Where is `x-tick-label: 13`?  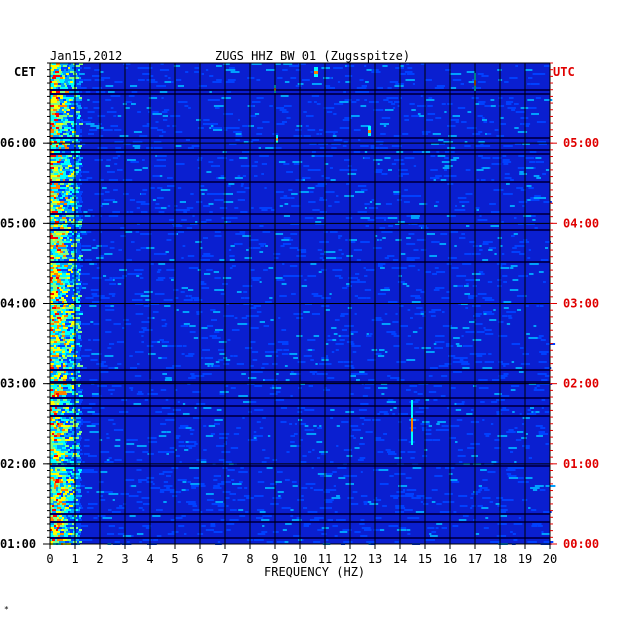 x-tick-label: 13 is located at coordinates (375, 559).